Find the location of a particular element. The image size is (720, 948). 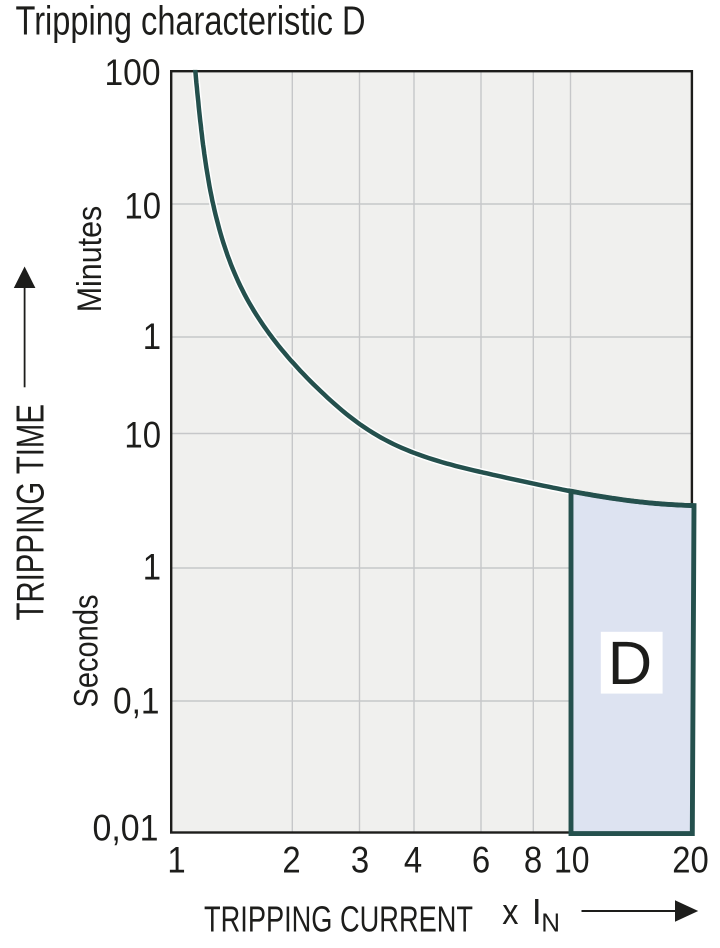

svg-text: Seconds is located at coordinates (87, 651).